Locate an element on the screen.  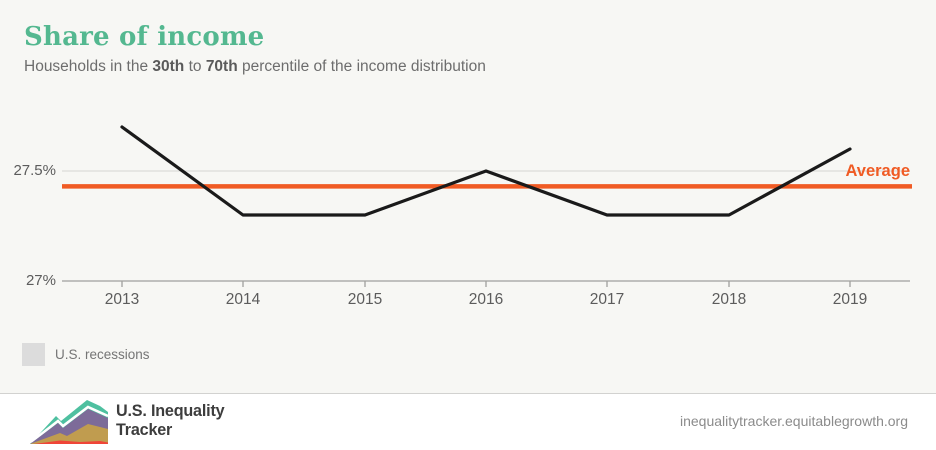
average-line-label: Average is located at coordinates (877, 171).